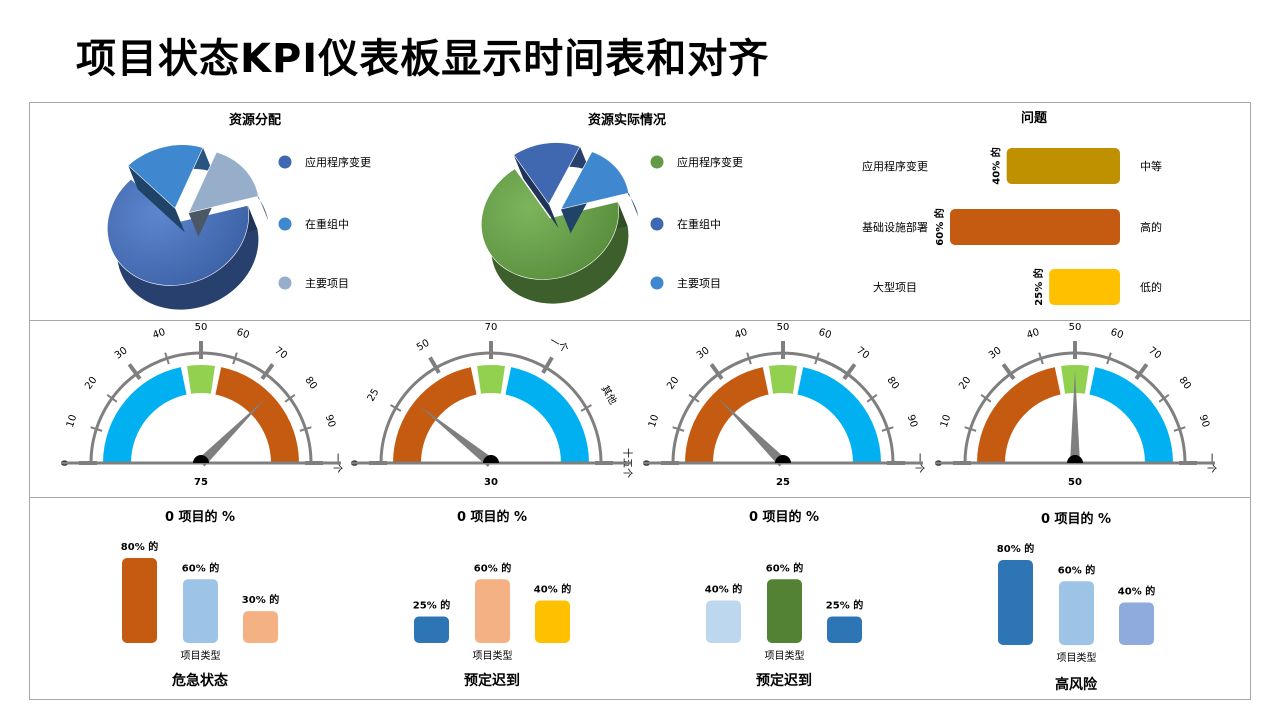 The height and width of the screenshot is (720, 1280). I want to click on bar-value-label: 30% 的, so click(260, 599).